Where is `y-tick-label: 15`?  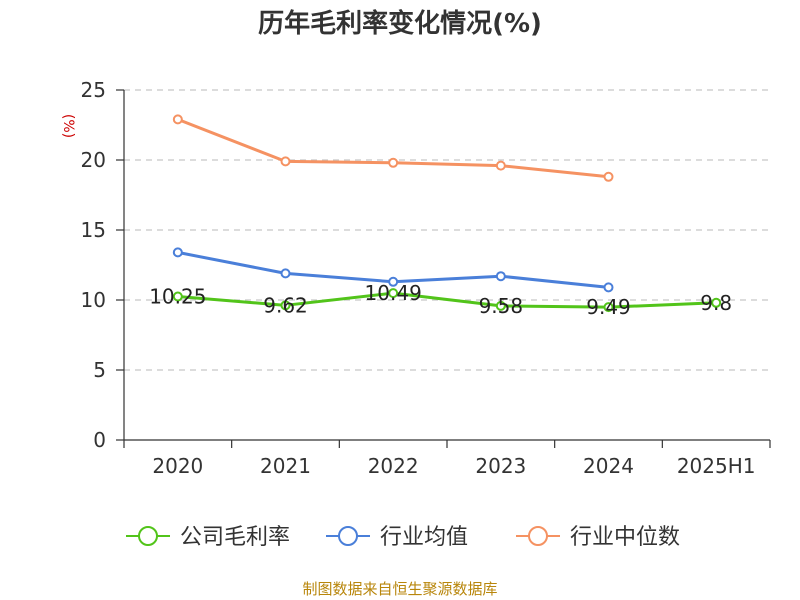 y-tick-label: 15 is located at coordinates (93, 230).